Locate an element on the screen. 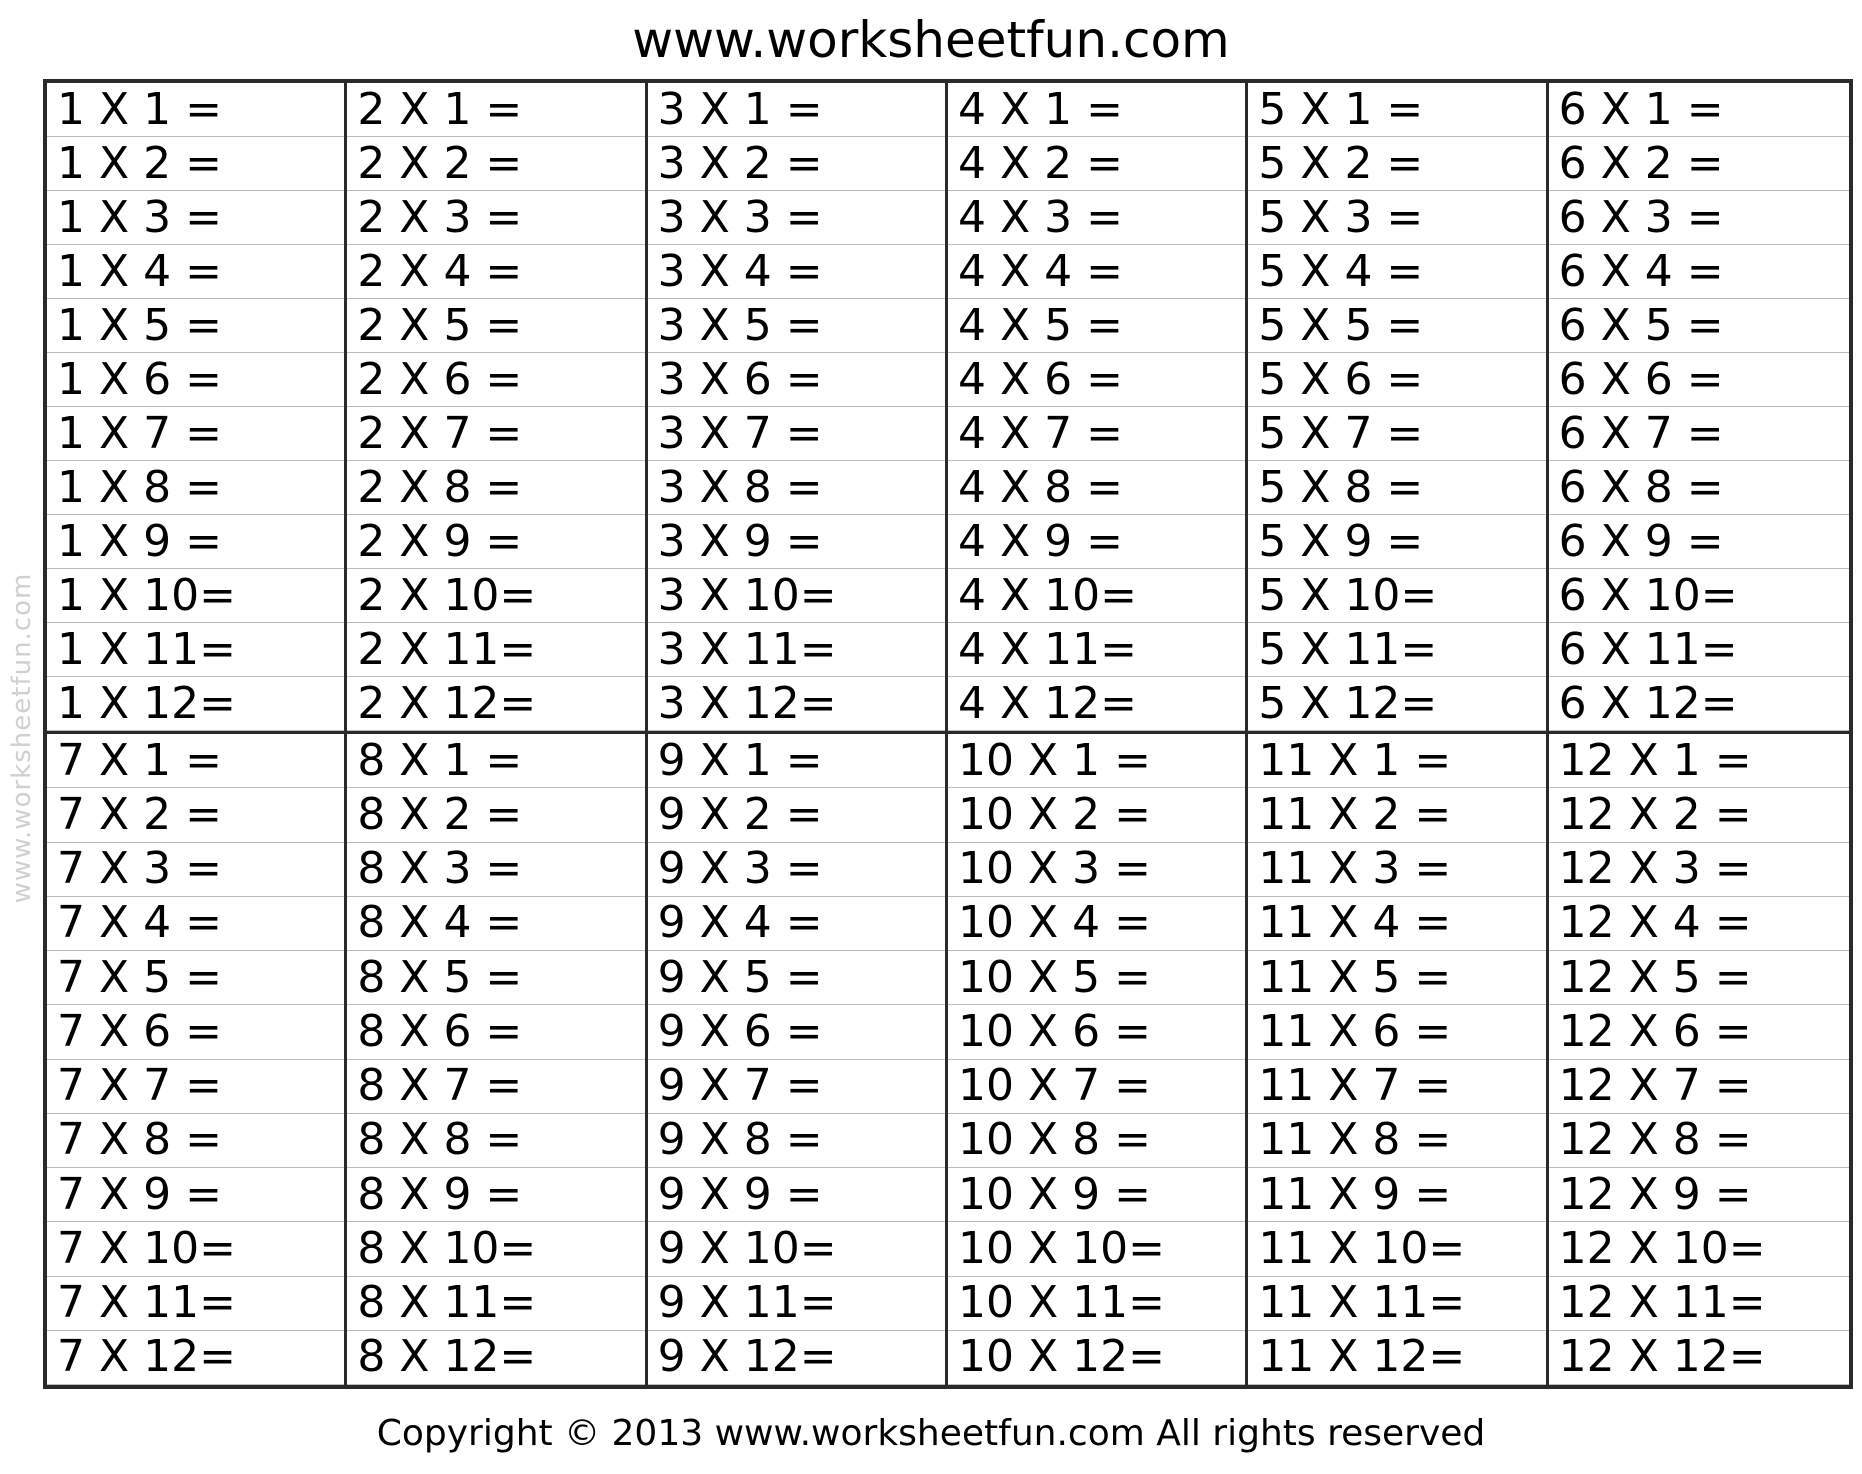 The height and width of the screenshot is (1474, 1862). problem-row: 5 X 4 = is located at coordinates (1397, 272).